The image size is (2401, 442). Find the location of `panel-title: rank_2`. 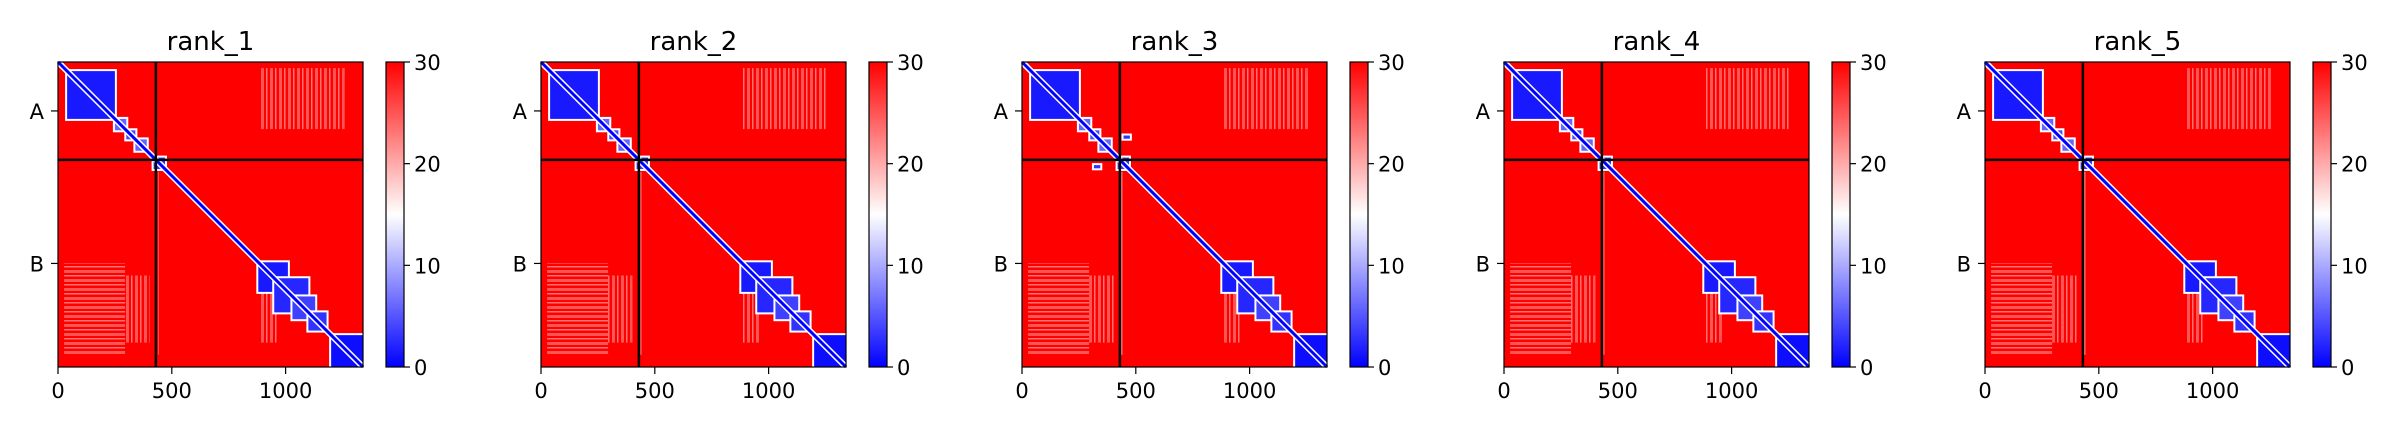

panel-title: rank_2 is located at coordinates (694, 42).